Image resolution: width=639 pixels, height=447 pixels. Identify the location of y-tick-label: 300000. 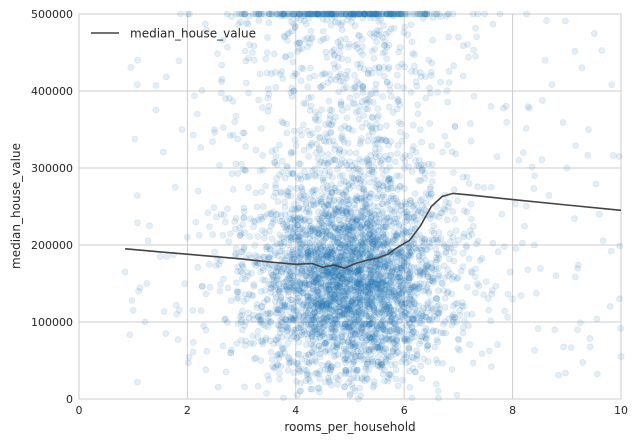
(52, 168).